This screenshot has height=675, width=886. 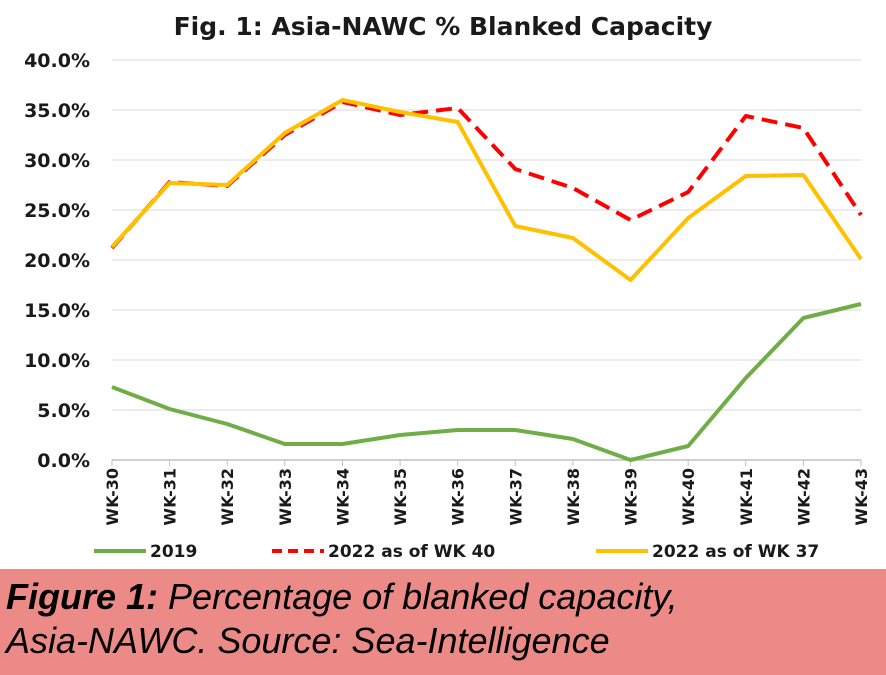 I want to click on y-tick-label: 15.0%, so click(x=57, y=311).